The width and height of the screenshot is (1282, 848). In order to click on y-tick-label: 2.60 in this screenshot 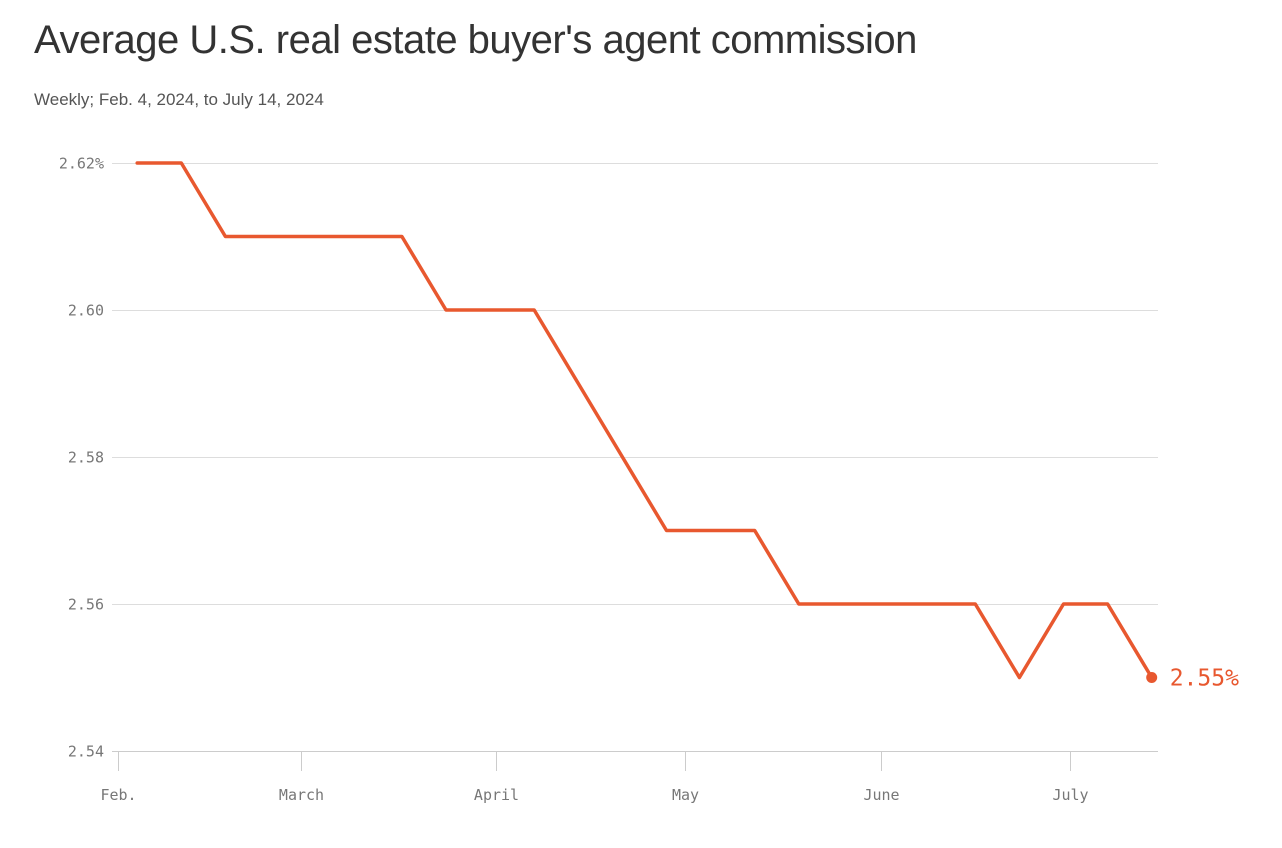, I will do `click(86, 311)`.